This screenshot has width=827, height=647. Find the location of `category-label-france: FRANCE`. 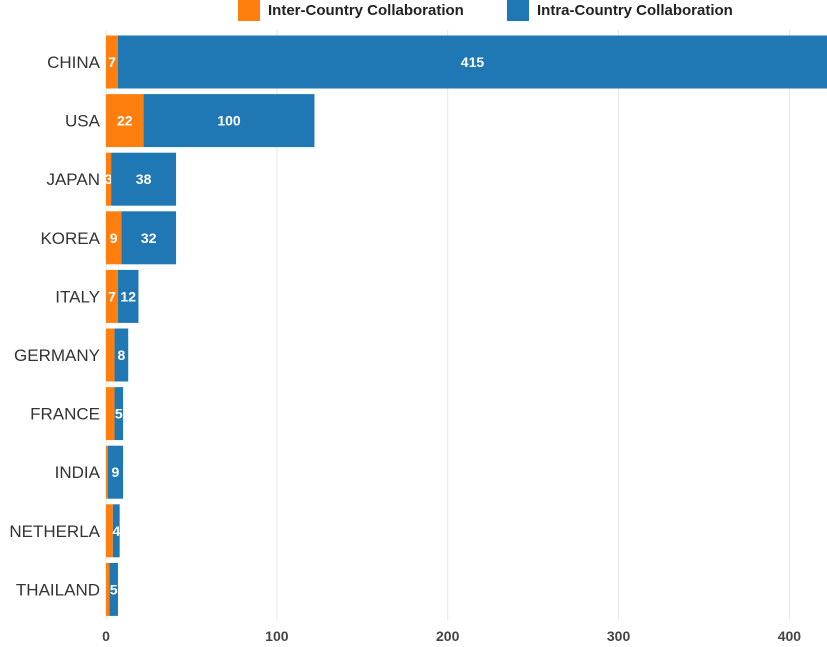

category-label-france: FRANCE is located at coordinates (65, 414).